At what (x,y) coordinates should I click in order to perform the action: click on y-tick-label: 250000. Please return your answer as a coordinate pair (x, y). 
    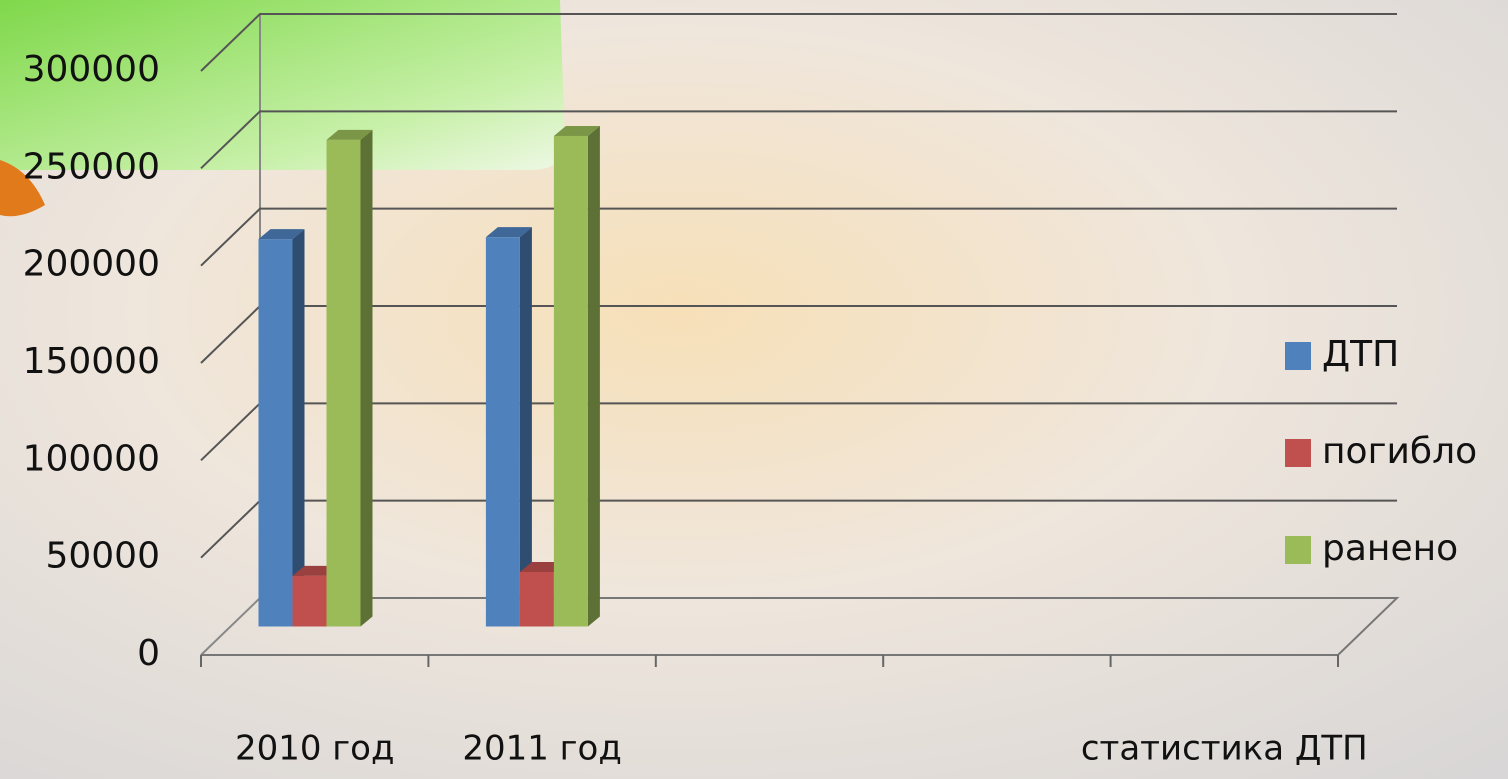
    Looking at the image, I should click on (91, 166).